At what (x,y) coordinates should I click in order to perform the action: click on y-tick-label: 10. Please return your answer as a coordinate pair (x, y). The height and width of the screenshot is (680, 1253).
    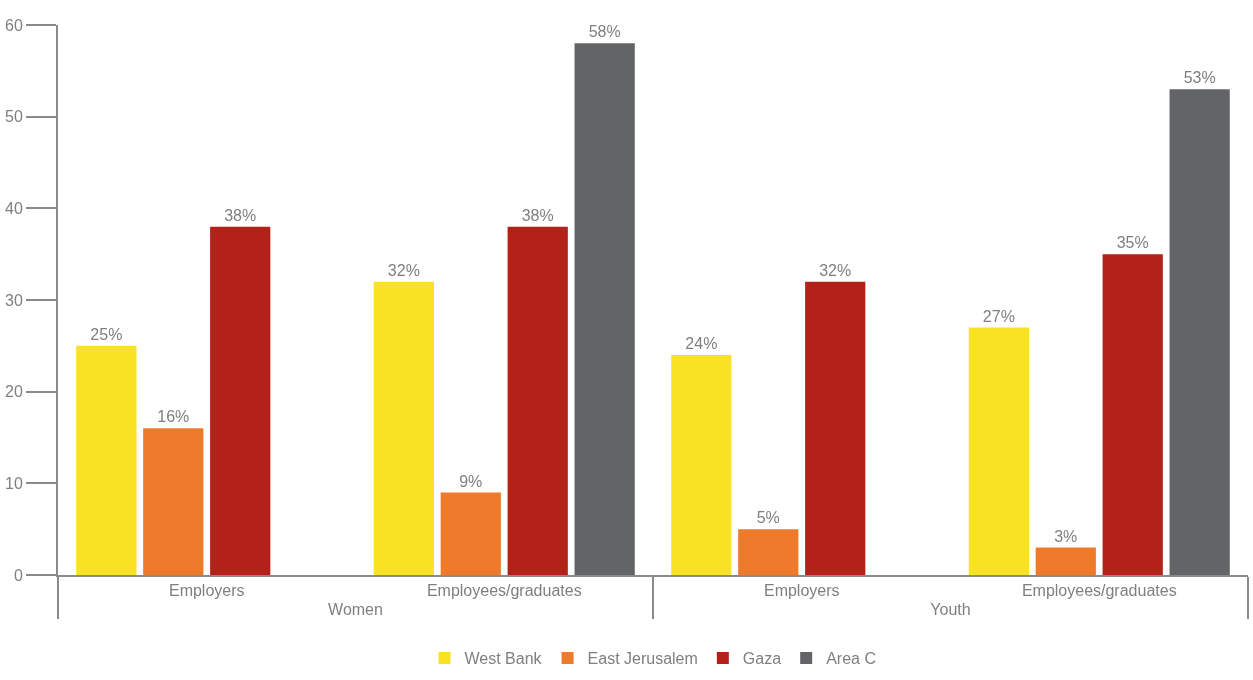
    Looking at the image, I should click on (14, 483).